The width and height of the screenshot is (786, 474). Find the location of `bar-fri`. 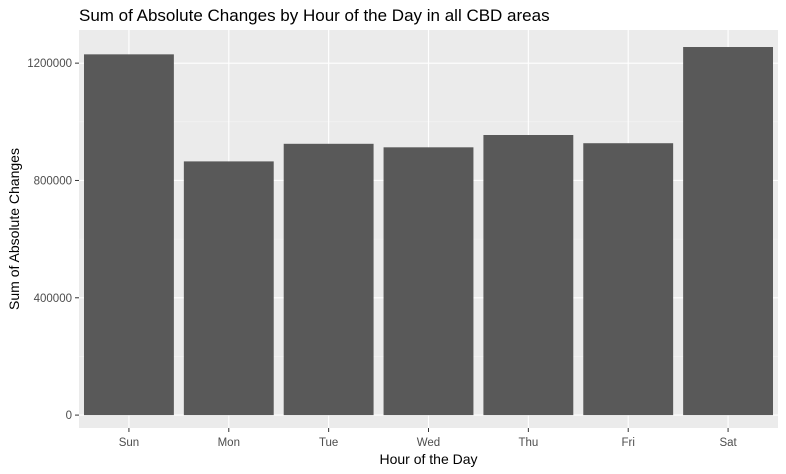

bar-fri is located at coordinates (628, 279).